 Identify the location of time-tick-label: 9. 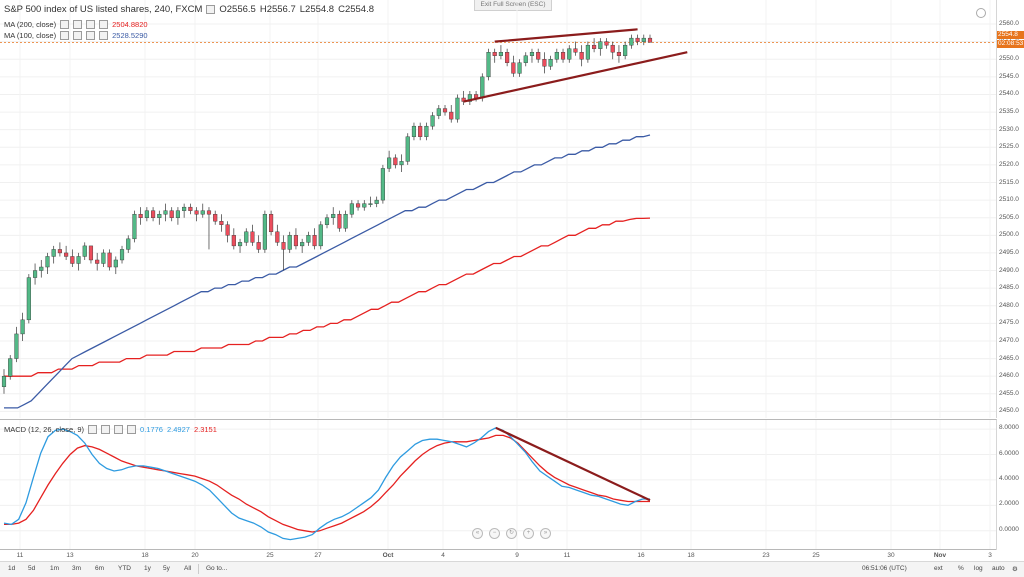
(517, 555).